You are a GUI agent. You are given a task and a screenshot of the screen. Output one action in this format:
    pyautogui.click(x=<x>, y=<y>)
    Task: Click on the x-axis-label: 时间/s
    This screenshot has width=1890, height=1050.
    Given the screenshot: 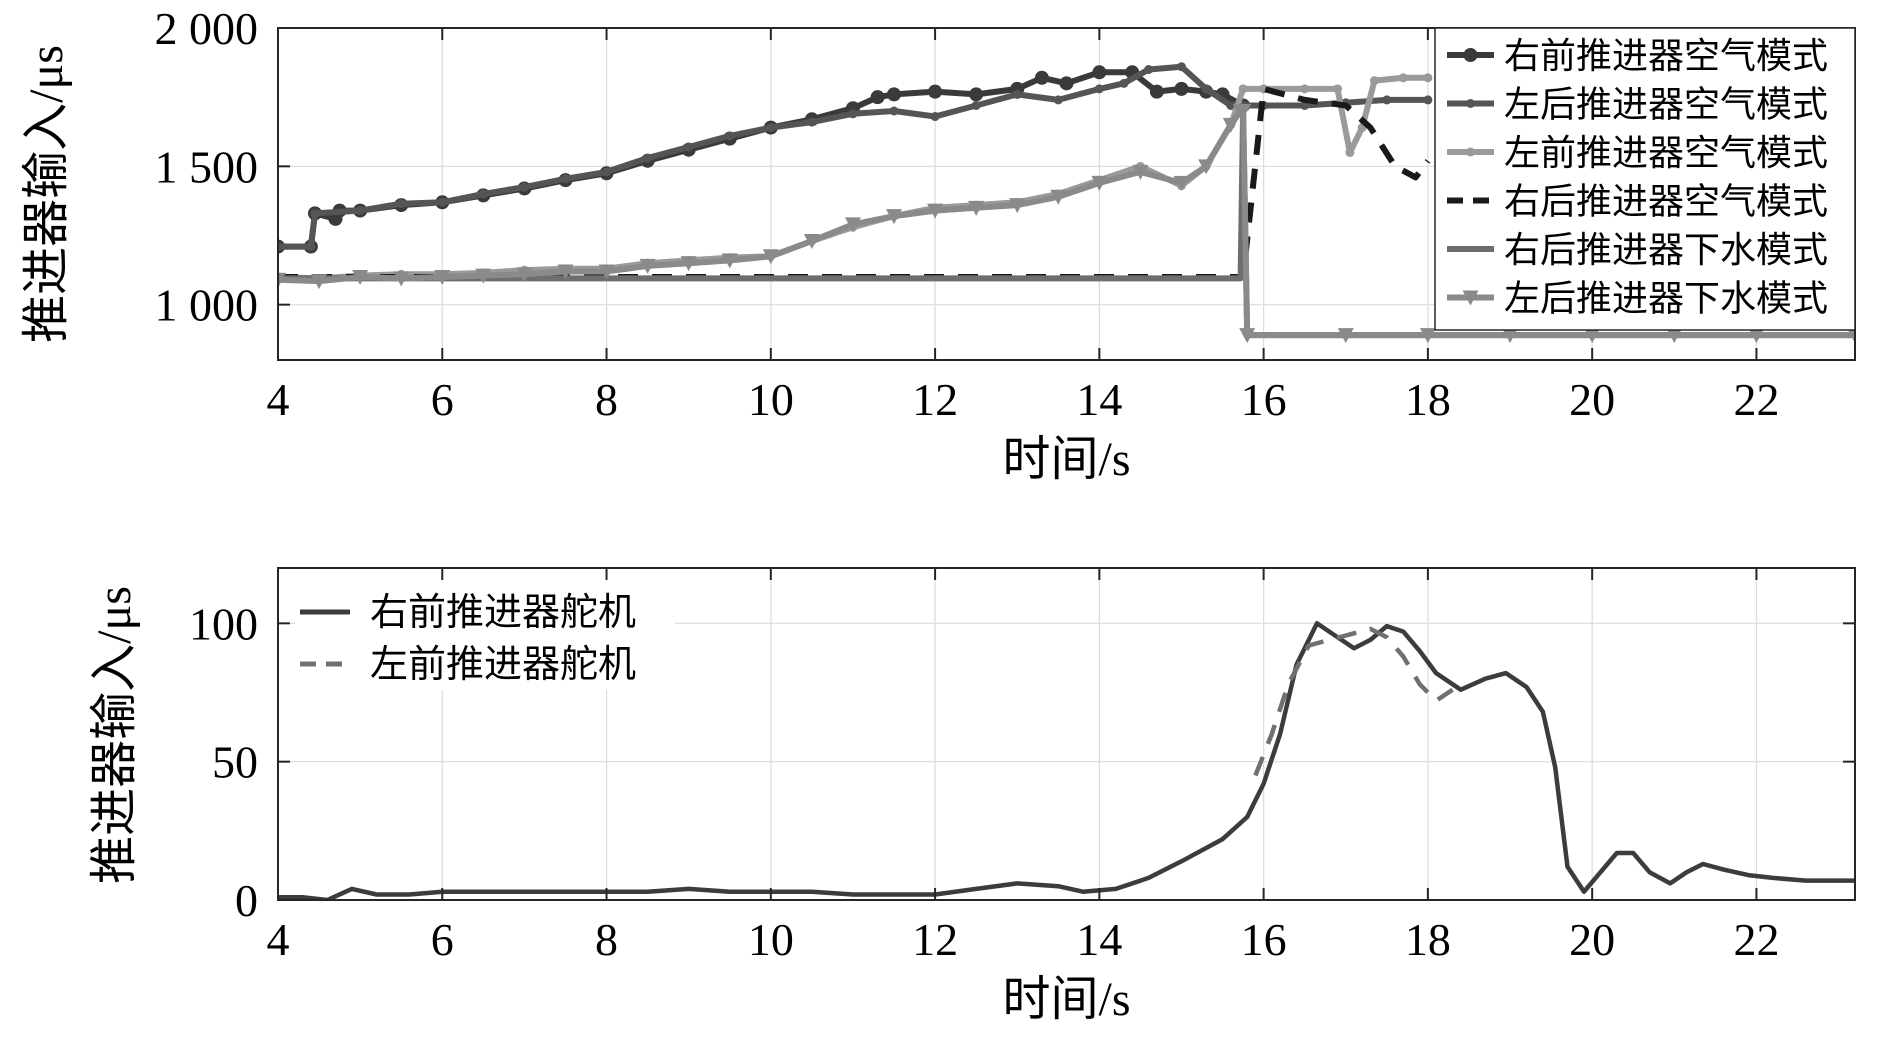 What is the action you would take?
    pyautogui.click(x=1066, y=999)
    